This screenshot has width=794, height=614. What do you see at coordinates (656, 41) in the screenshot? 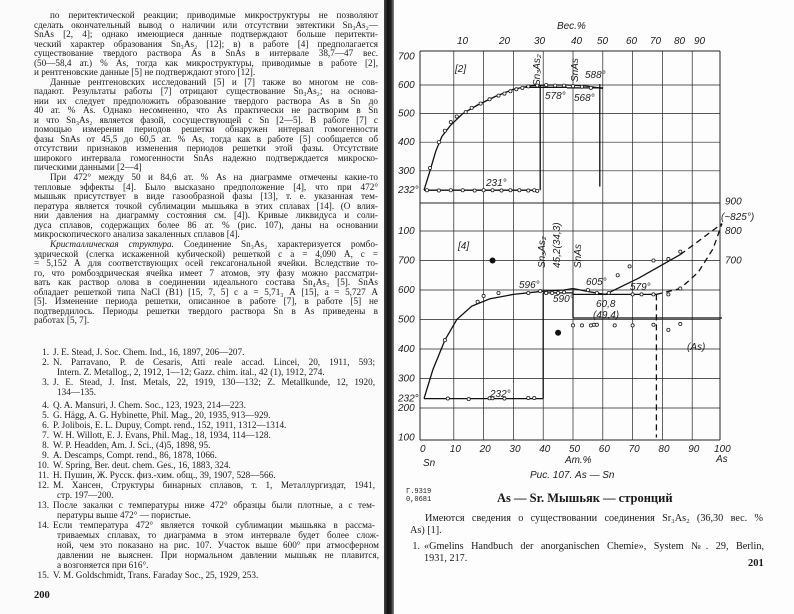
I see `top-axis-tick: 70` at bounding box center [656, 41].